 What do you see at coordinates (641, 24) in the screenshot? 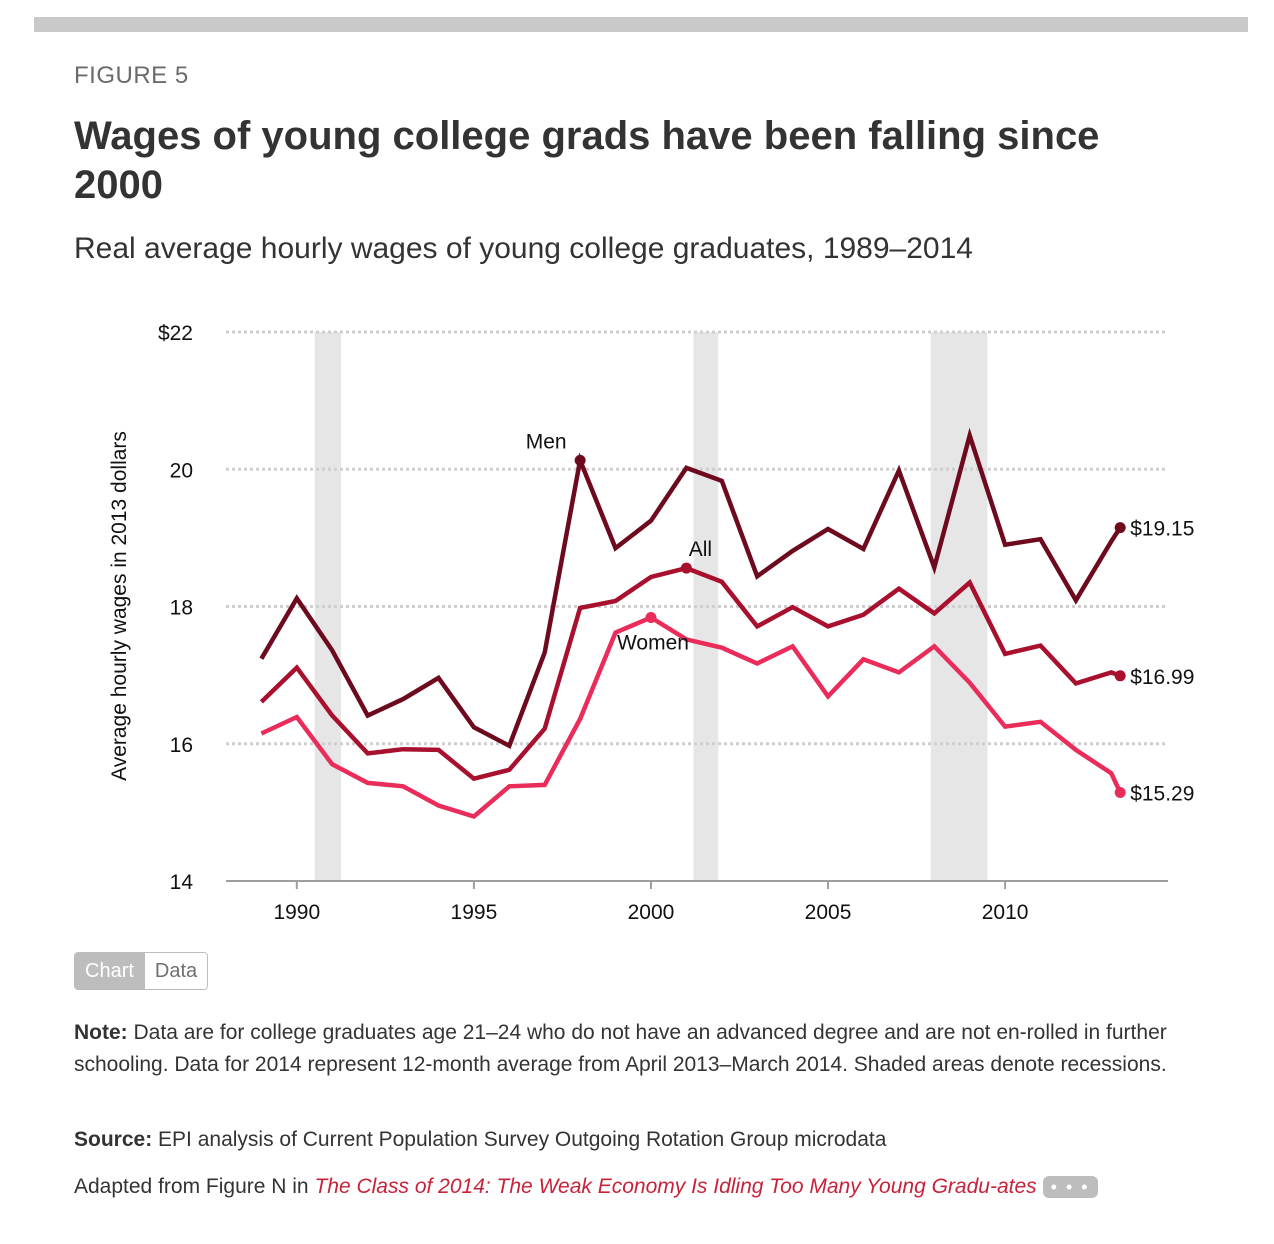
I see `top-bar` at bounding box center [641, 24].